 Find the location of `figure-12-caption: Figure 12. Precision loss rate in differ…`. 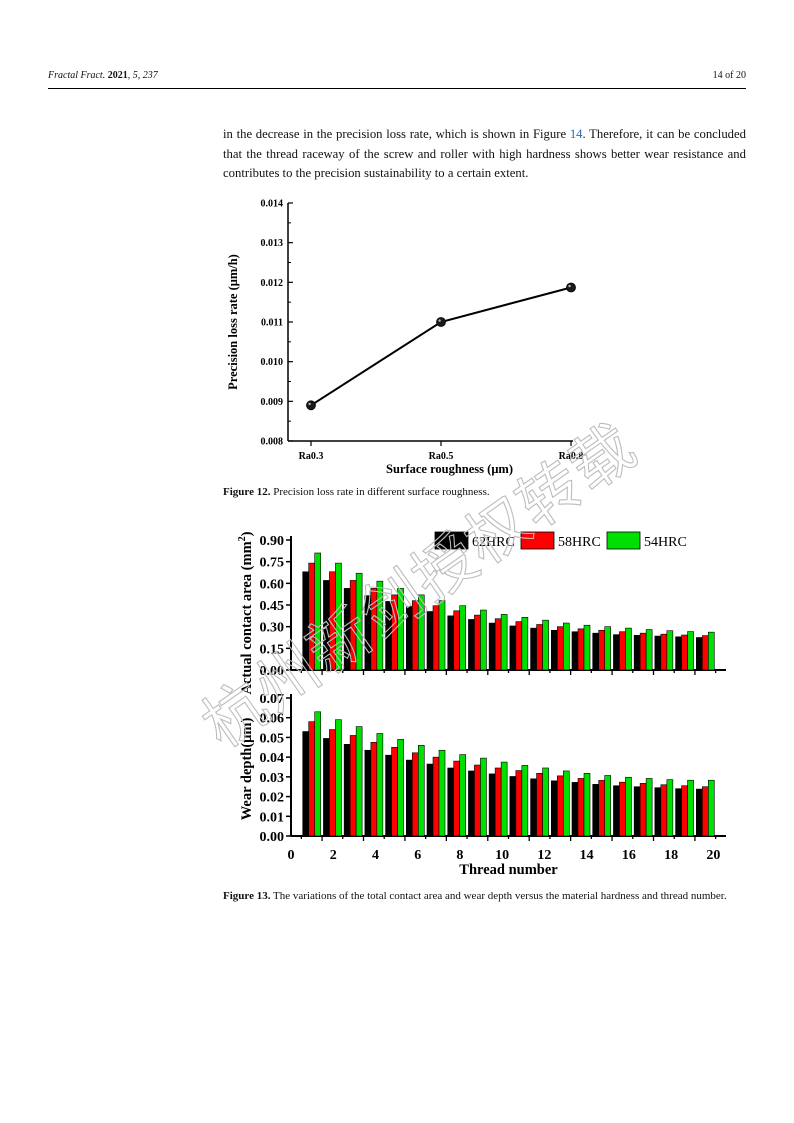

figure-12-caption: Figure 12. Precision loss rate in differ… is located at coordinates (484, 492).